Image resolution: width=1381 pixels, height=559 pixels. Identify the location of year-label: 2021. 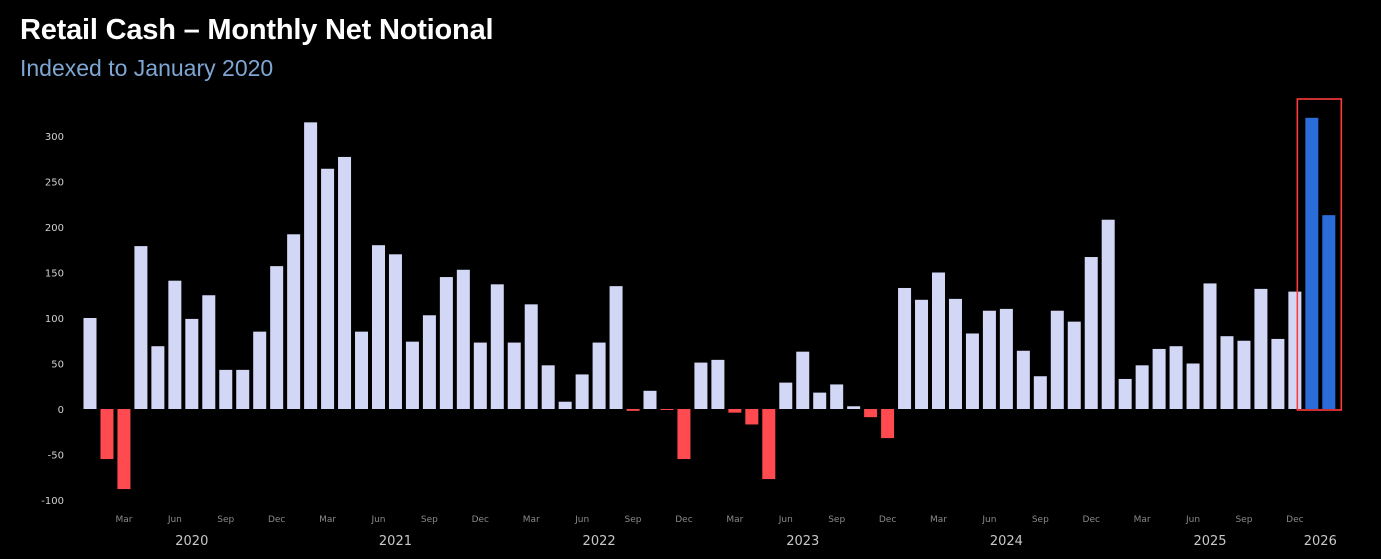
(395, 541).